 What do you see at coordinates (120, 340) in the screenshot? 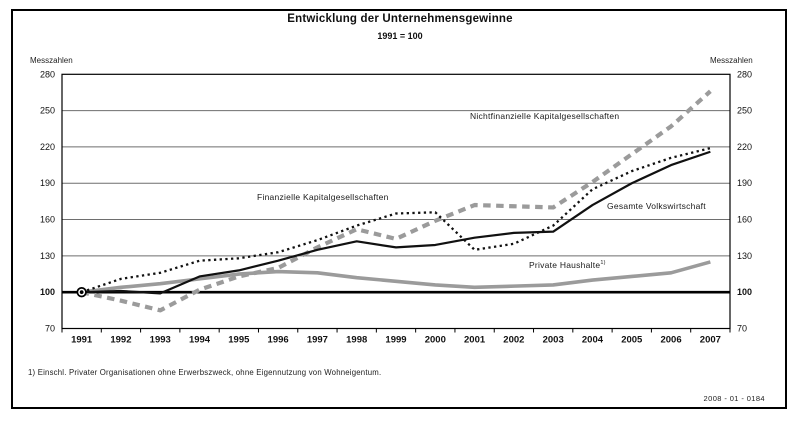
I see `x-tick-label: 1992` at bounding box center [120, 340].